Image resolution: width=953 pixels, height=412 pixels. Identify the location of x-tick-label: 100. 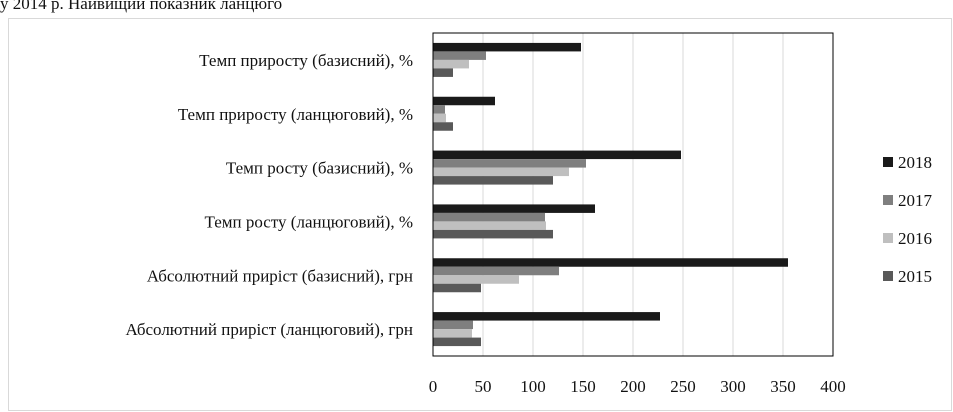
(533, 386).